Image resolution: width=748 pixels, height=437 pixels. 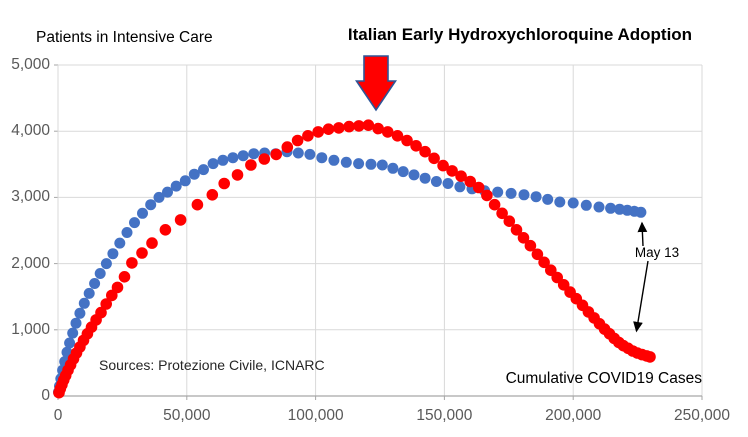 I want to click on x-tick-label: 250,000, so click(x=702, y=415).